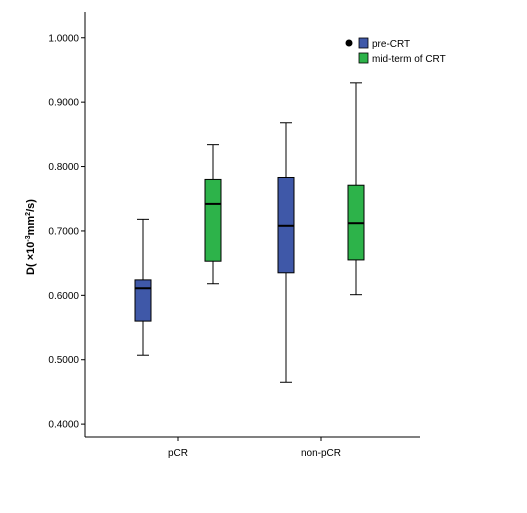  What do you see at coordinates (63, 167) in the screenshot?
I see `y-tick-label: 0.8000` at bounding box center [63, 167].